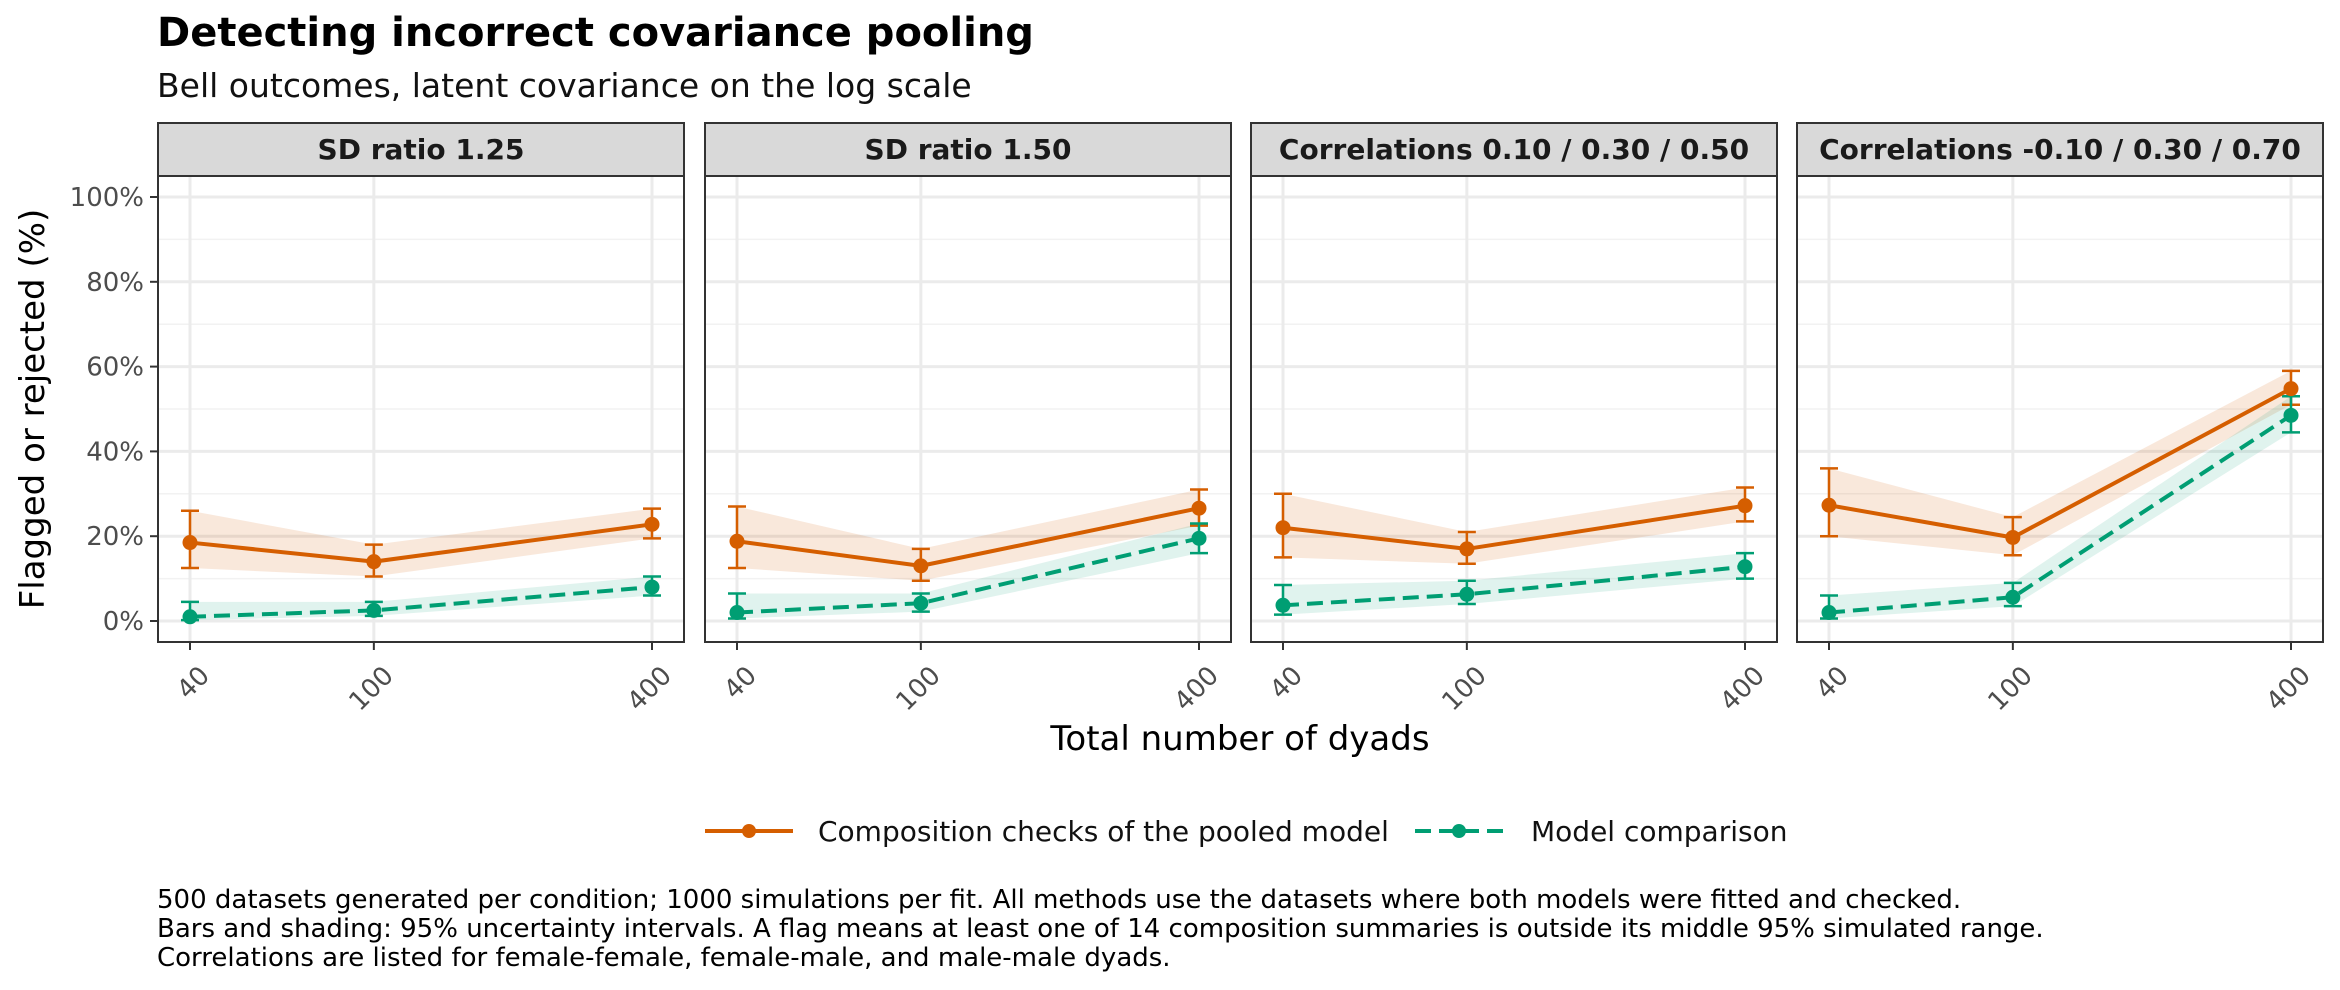  Describe the element at coordinates (421, 419) in the screenshot. I see `facet-panel: SD ratio 1.25 40 100 400` at that location.